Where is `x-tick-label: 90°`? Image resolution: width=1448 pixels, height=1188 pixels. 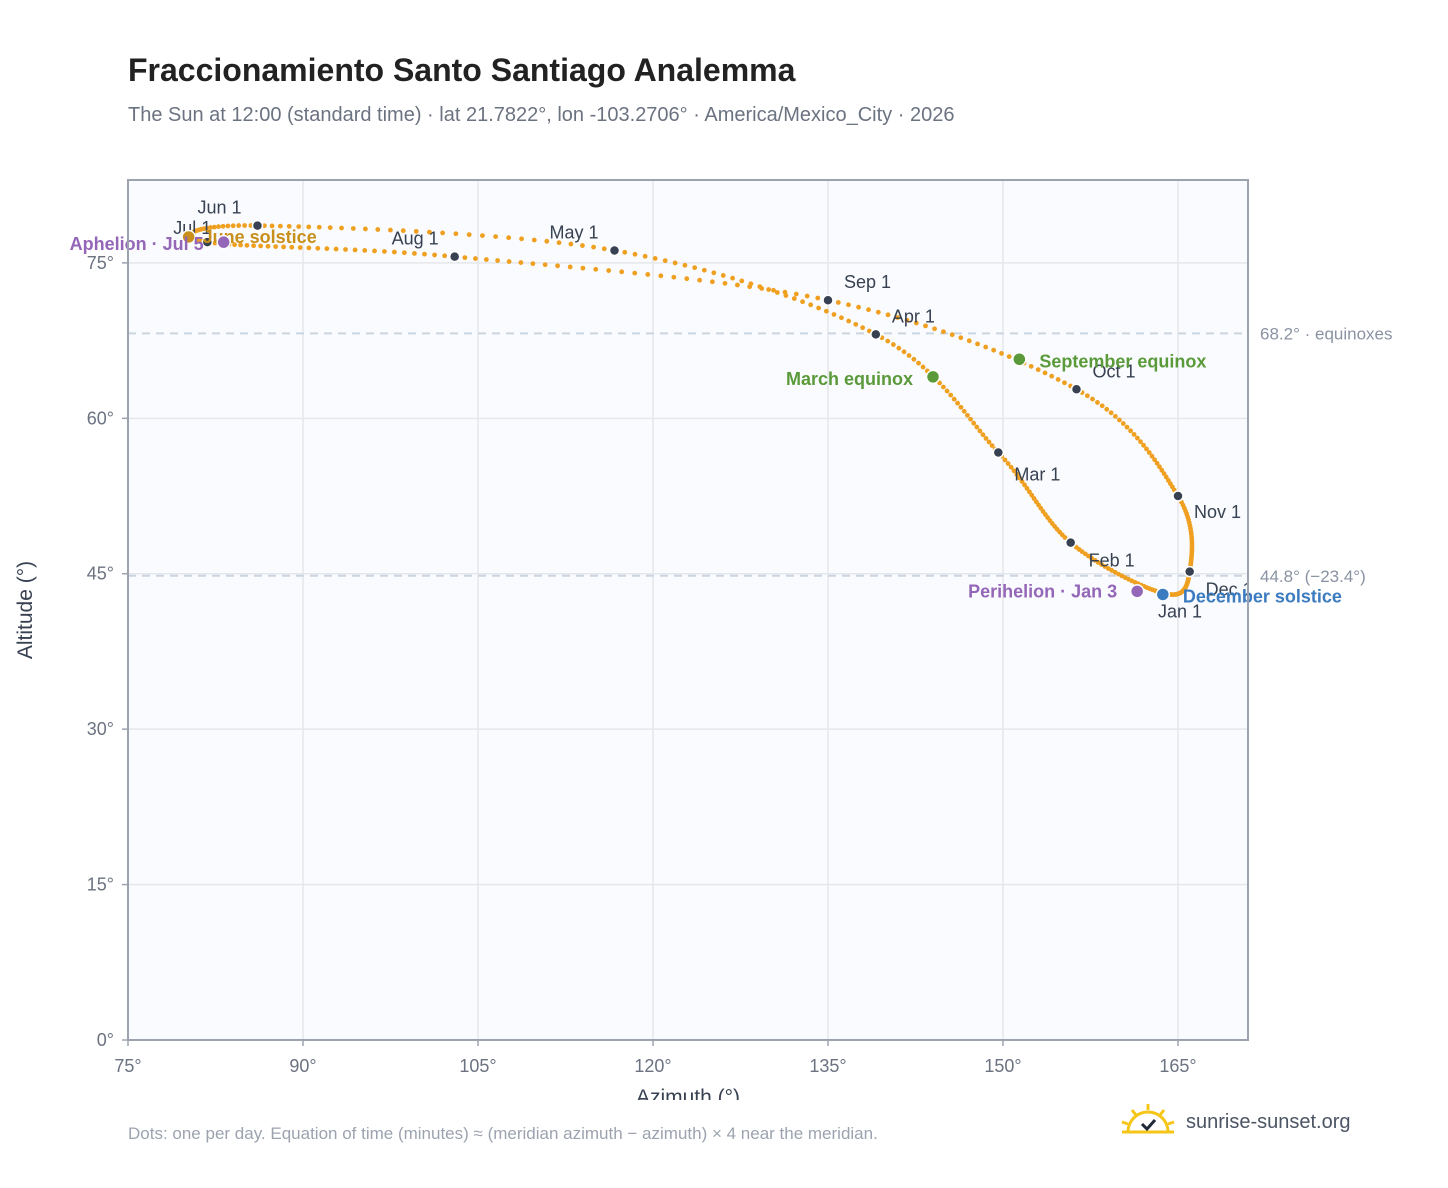 x-tick-label: 90° is located at coordinates (302, 1066).